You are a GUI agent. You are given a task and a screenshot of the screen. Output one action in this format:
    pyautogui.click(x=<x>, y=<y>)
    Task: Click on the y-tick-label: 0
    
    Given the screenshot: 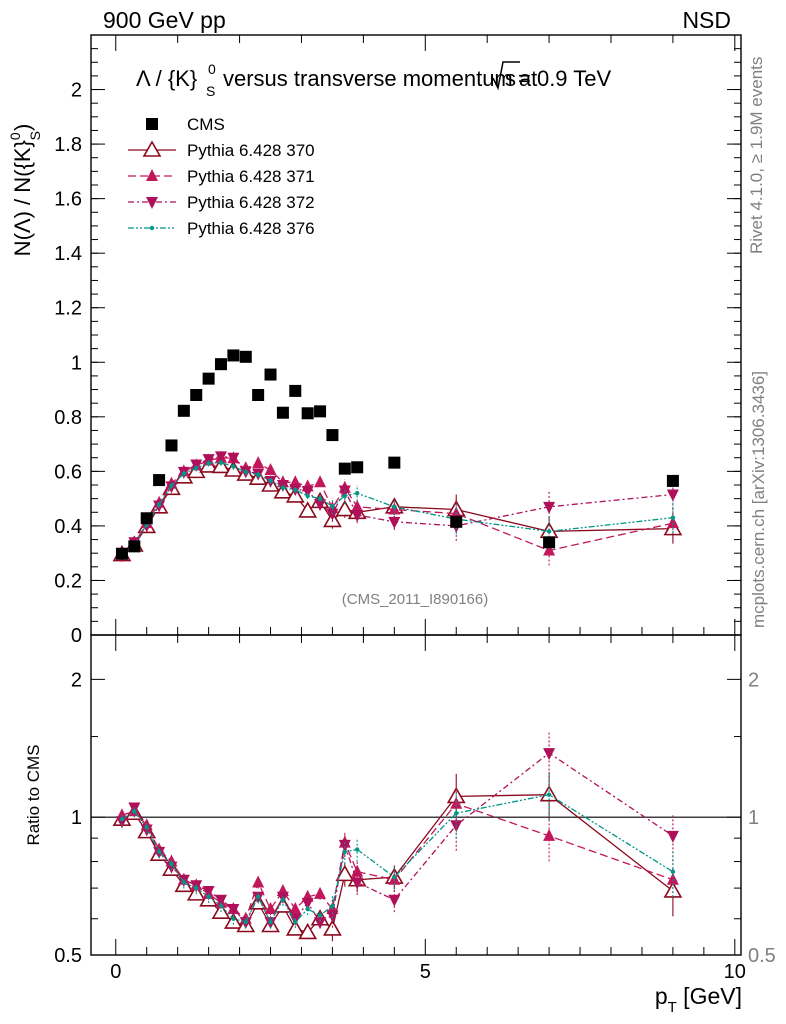 What is the action you would take?
    pyautogui.click(x=76, y=636)
    